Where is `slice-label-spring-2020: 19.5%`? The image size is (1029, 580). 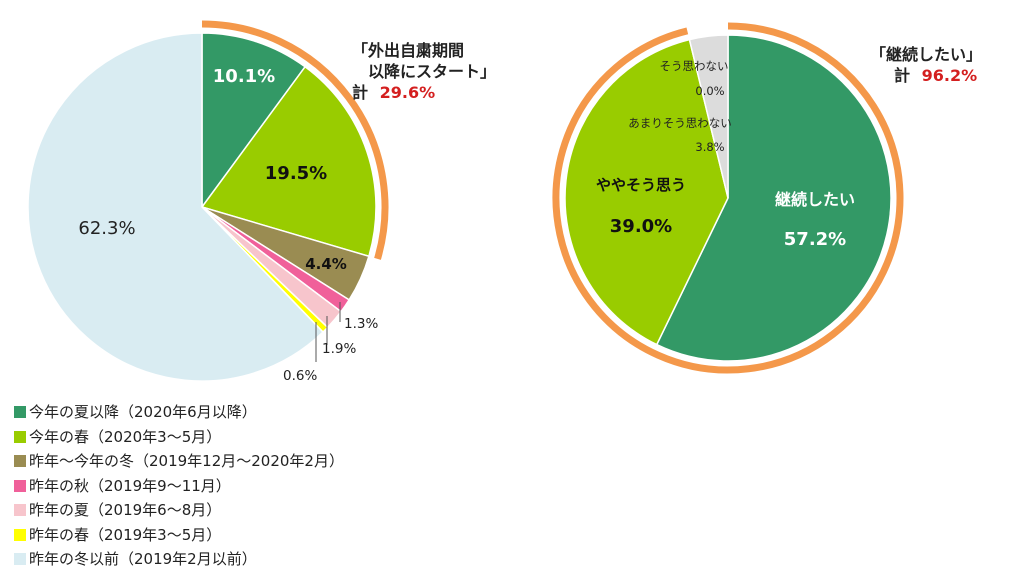
slice-label-spring-2020: 19.5% is located at coordinates (296, 173).